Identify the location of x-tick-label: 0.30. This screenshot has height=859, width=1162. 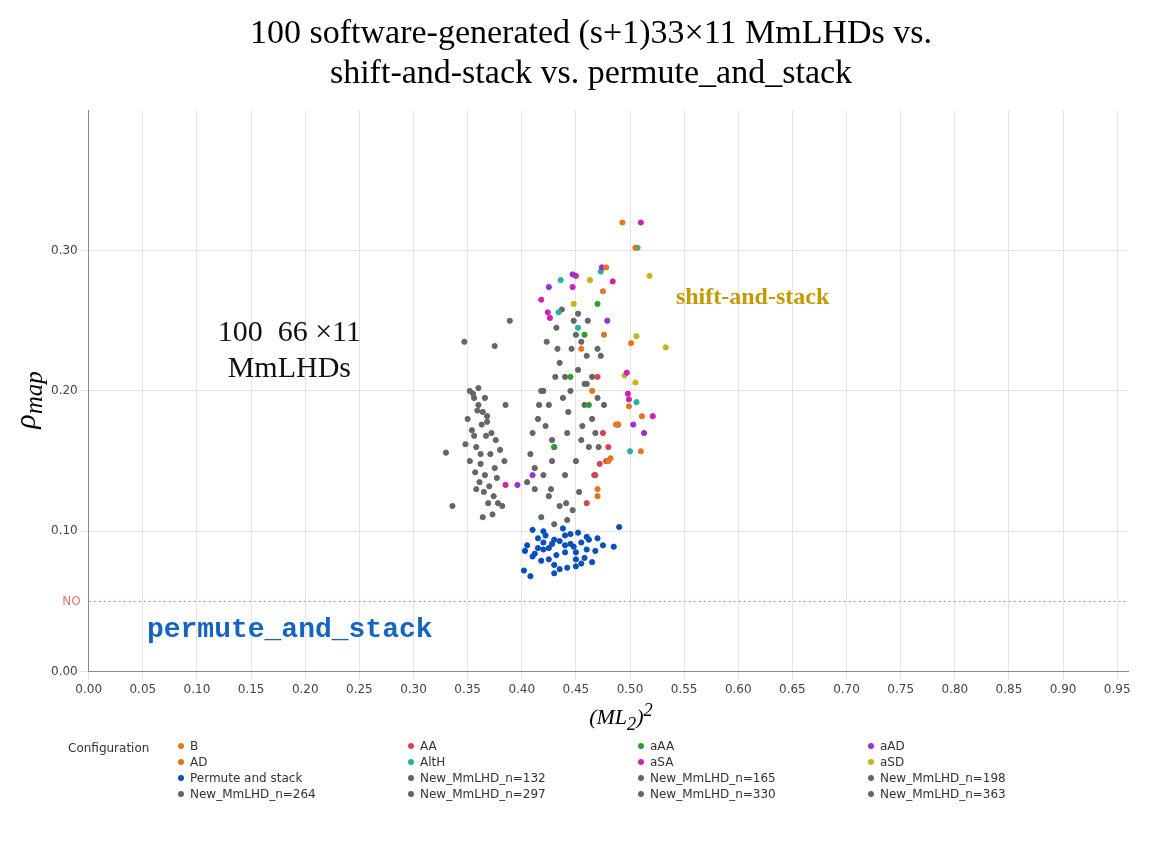
(413, 688).